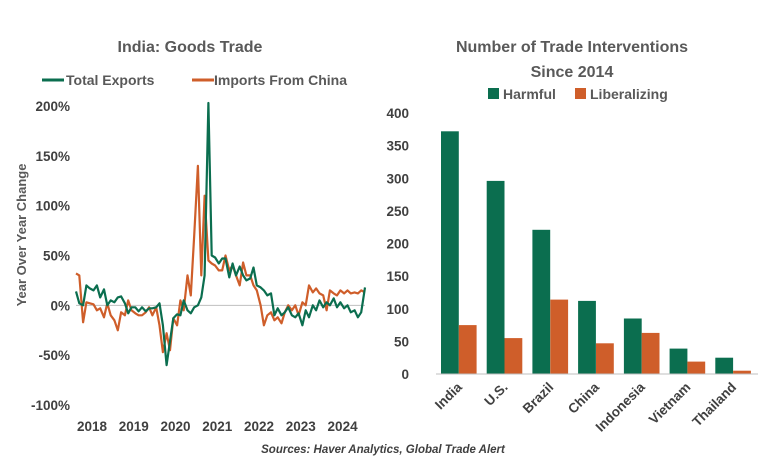 The width and height of the screenshot is (766, 476). What do you see at coordinates (621, 407) in the screenshot?
I see `x-tick-label: Indonesia` at bounding box center [621, 407].